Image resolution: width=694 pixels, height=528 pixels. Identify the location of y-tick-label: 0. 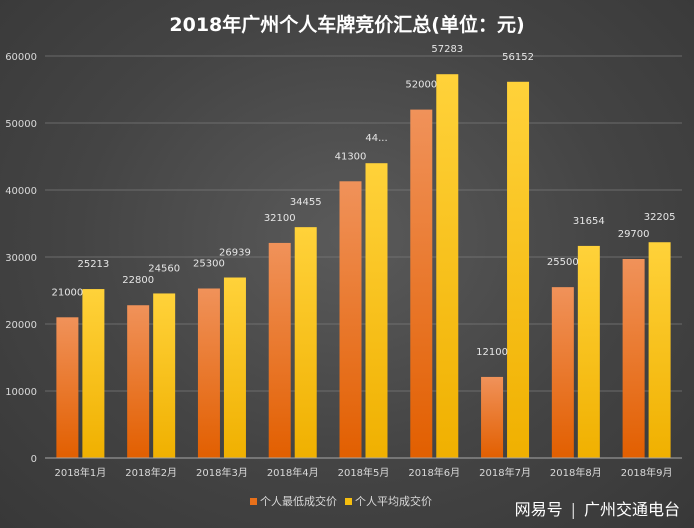
(34, 459).